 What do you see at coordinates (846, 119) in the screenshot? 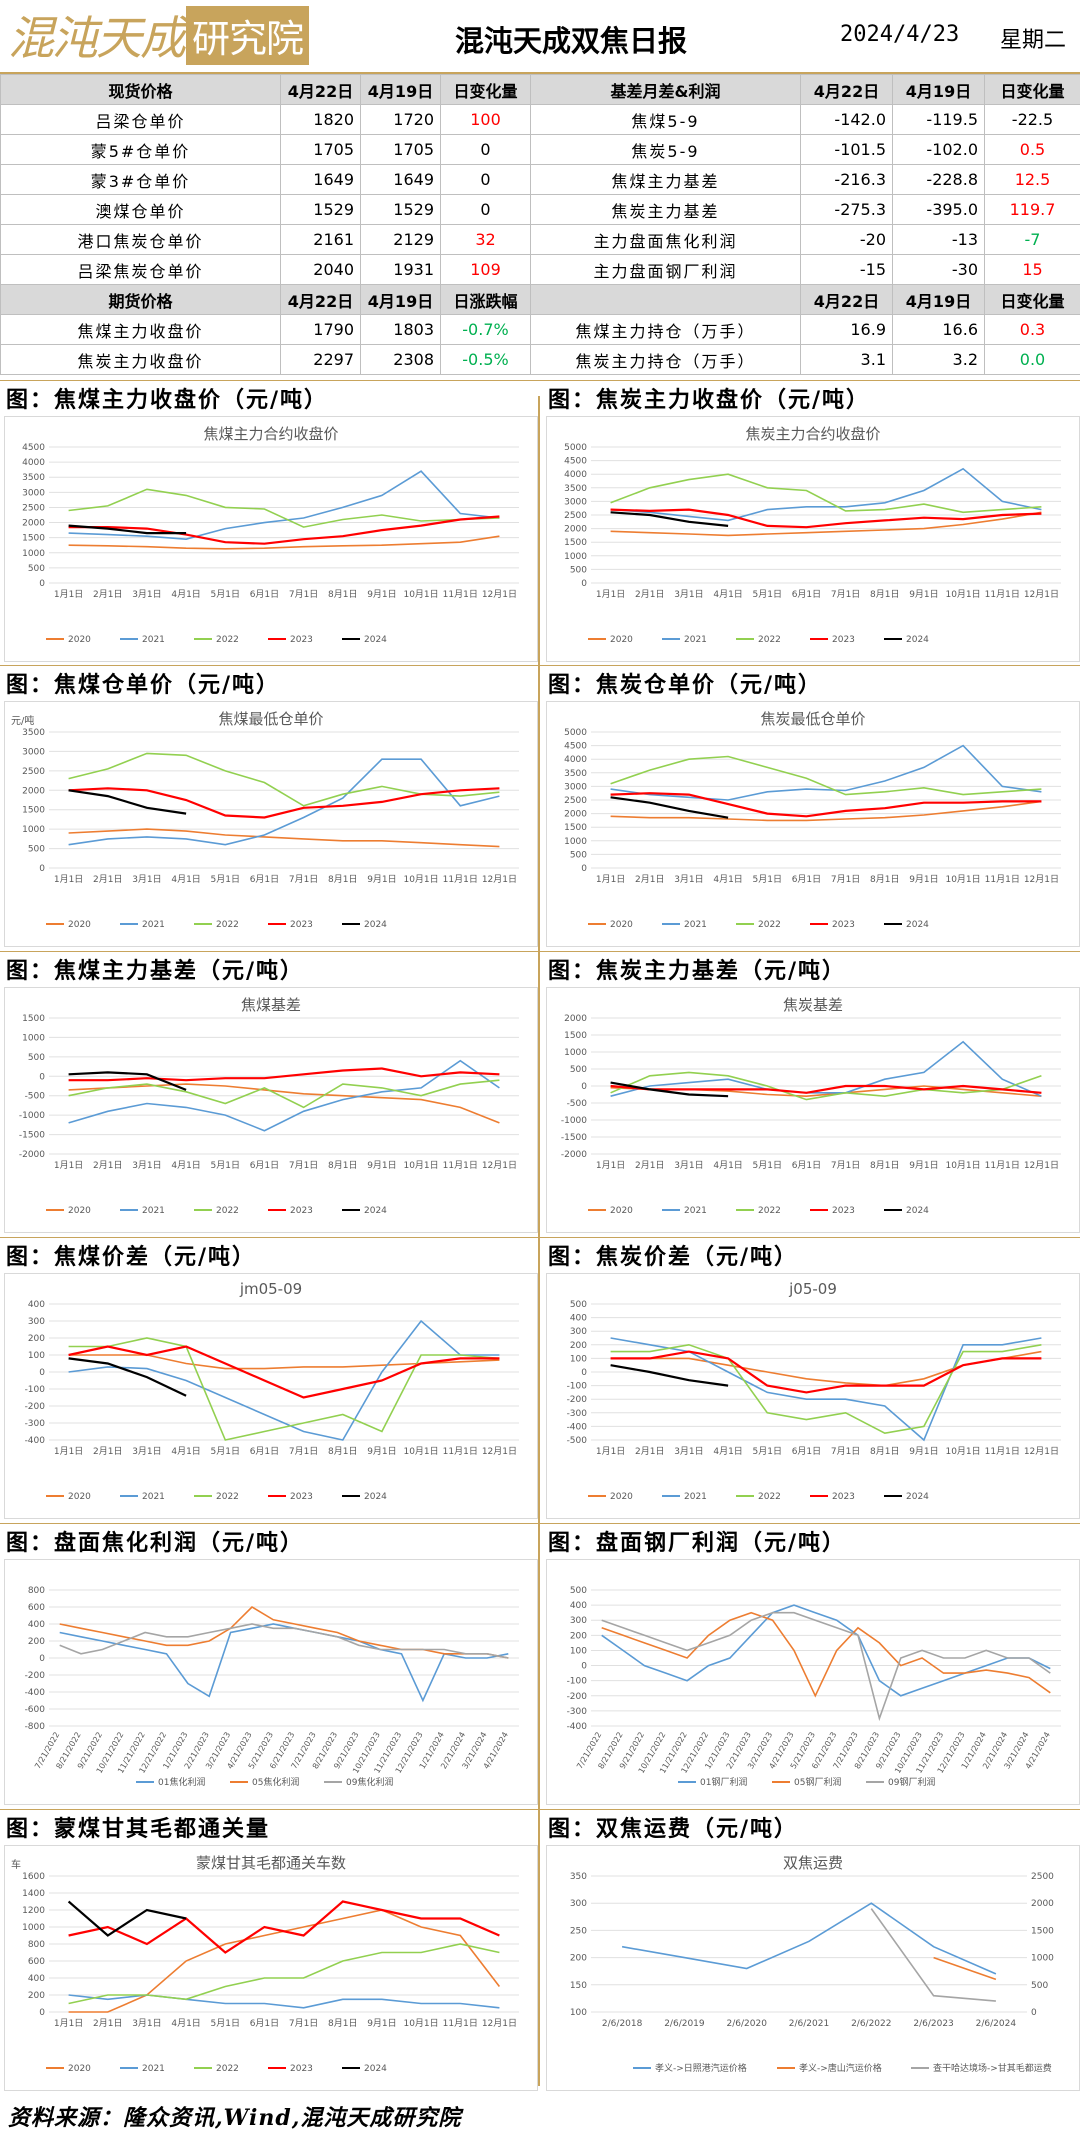
I see `spot_table-cell: -142.0` at bounding box center [846, 119].